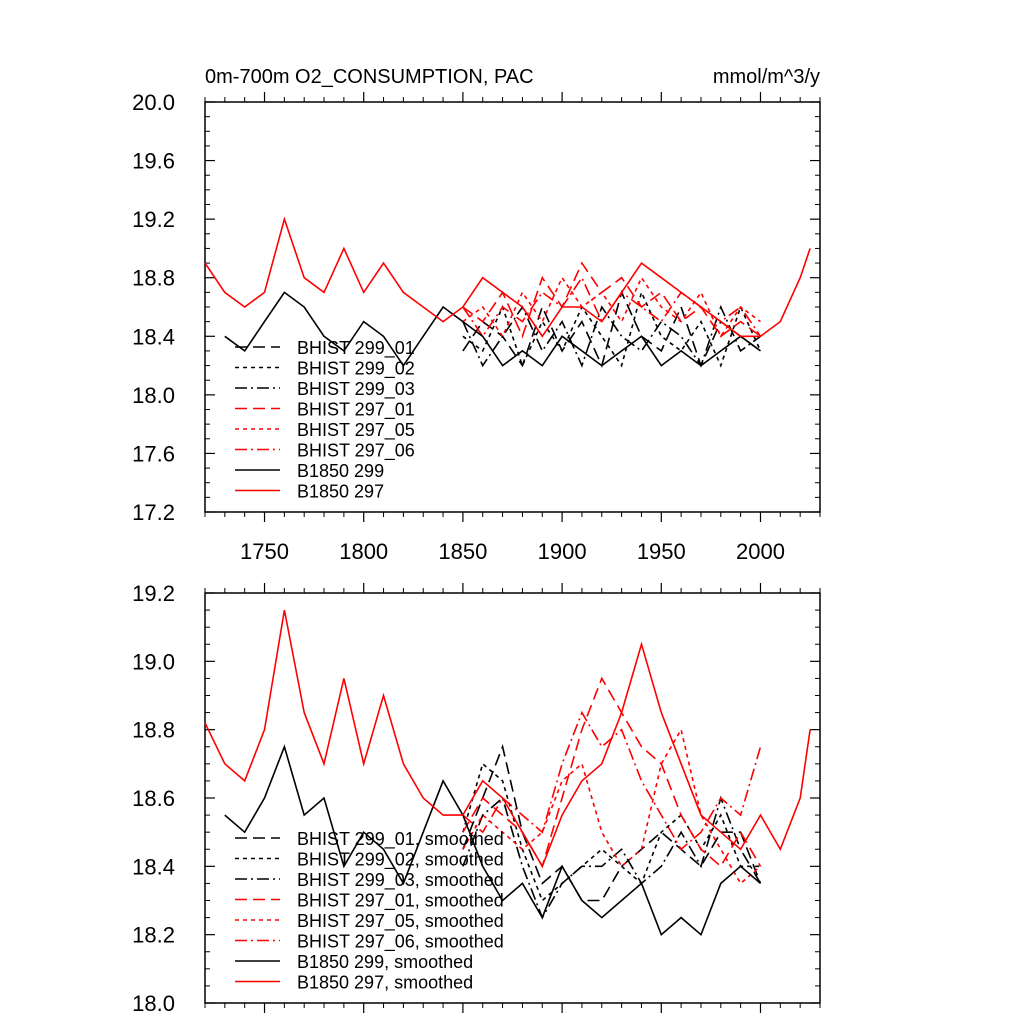 Image resolution: width=1024 pixels, height=1024 pixels. I want to click on y-tick-label: 17.6, so click(153, 453).